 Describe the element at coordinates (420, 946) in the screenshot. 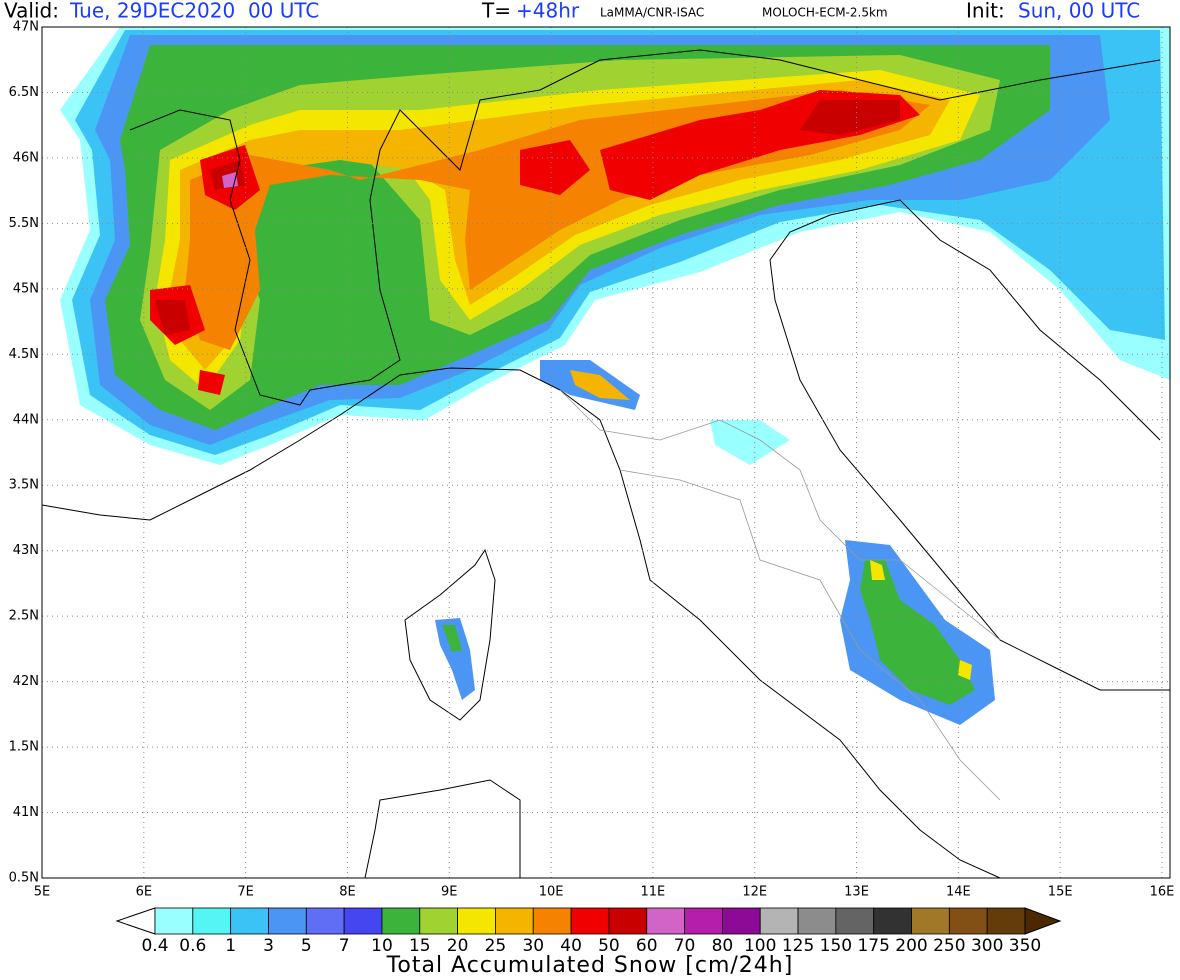

I see `colorbar-label: 15` at that location.